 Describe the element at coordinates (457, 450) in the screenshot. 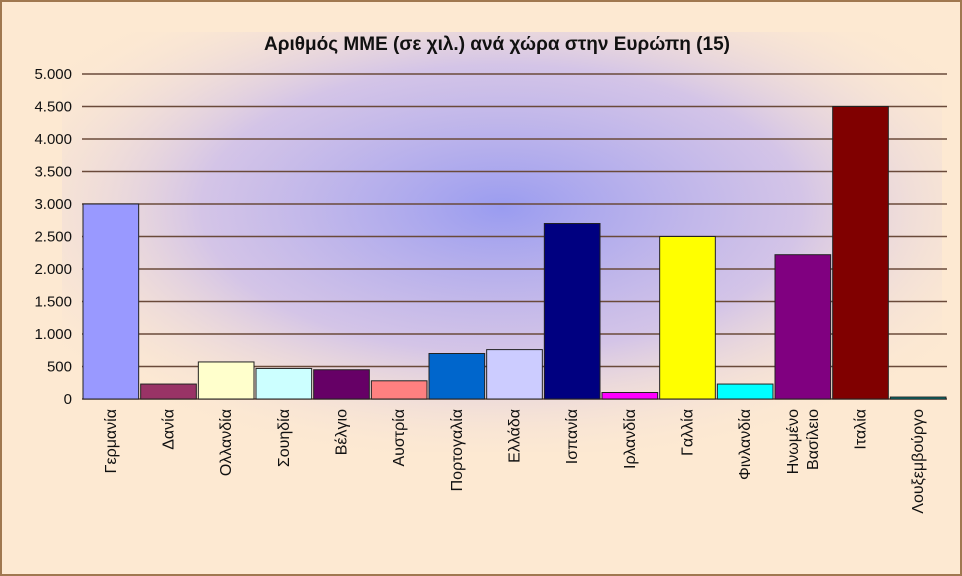

I see `x-tick-label: Πορτογαλία` at that location.